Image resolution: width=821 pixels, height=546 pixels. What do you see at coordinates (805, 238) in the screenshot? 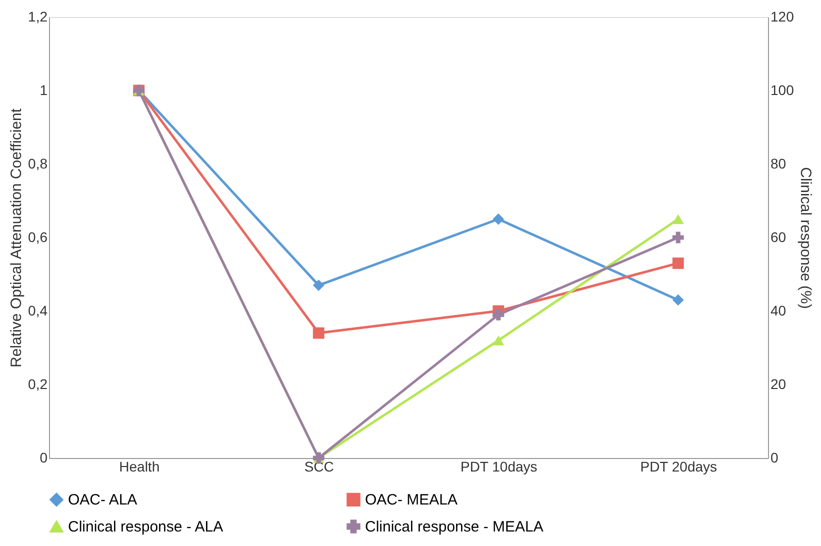
I see `y2-axis-title: Clinical response (%)` at bounding box center [805, 238].